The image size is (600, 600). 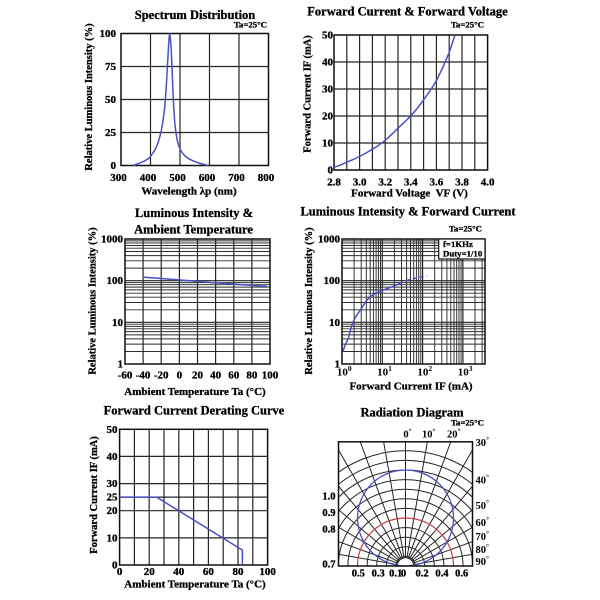 I want to click on svg-text: 50°, so click(x=483, y=505).